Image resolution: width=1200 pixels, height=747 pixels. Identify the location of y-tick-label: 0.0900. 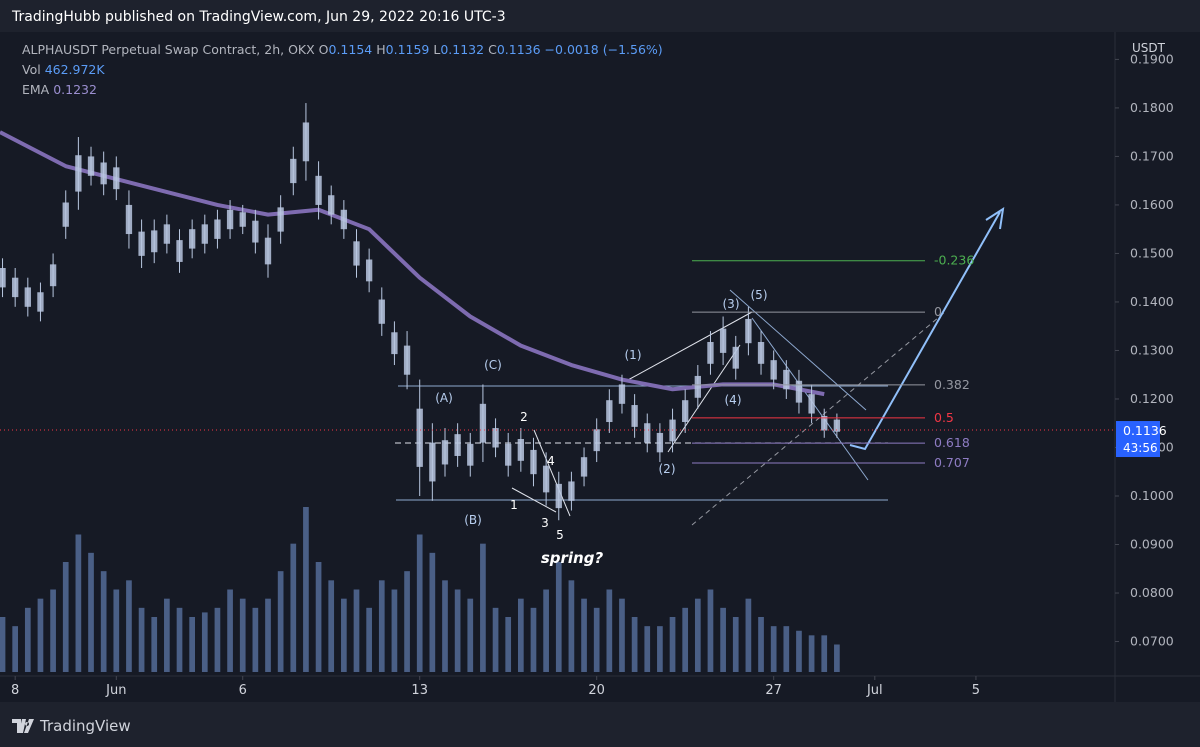
(1152, 544).